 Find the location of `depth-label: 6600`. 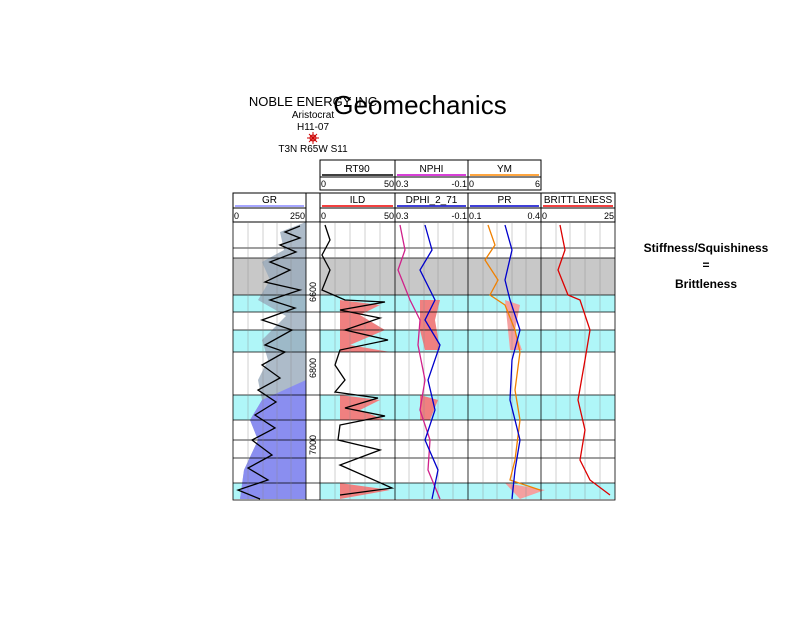

depth-label: 6600 is located at coordinates (313, 292).